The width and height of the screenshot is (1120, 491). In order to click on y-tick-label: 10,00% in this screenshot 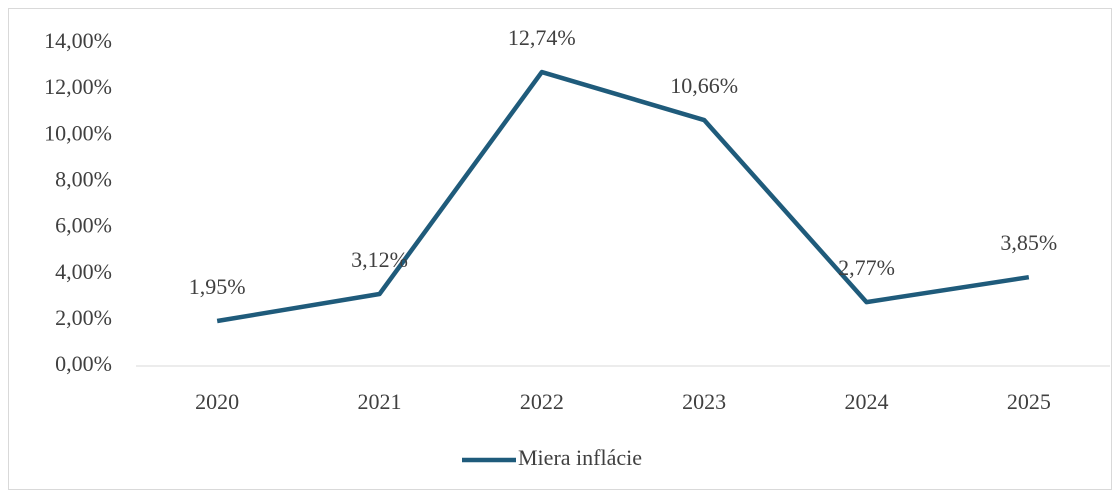, I will do `click(78, 132)`.